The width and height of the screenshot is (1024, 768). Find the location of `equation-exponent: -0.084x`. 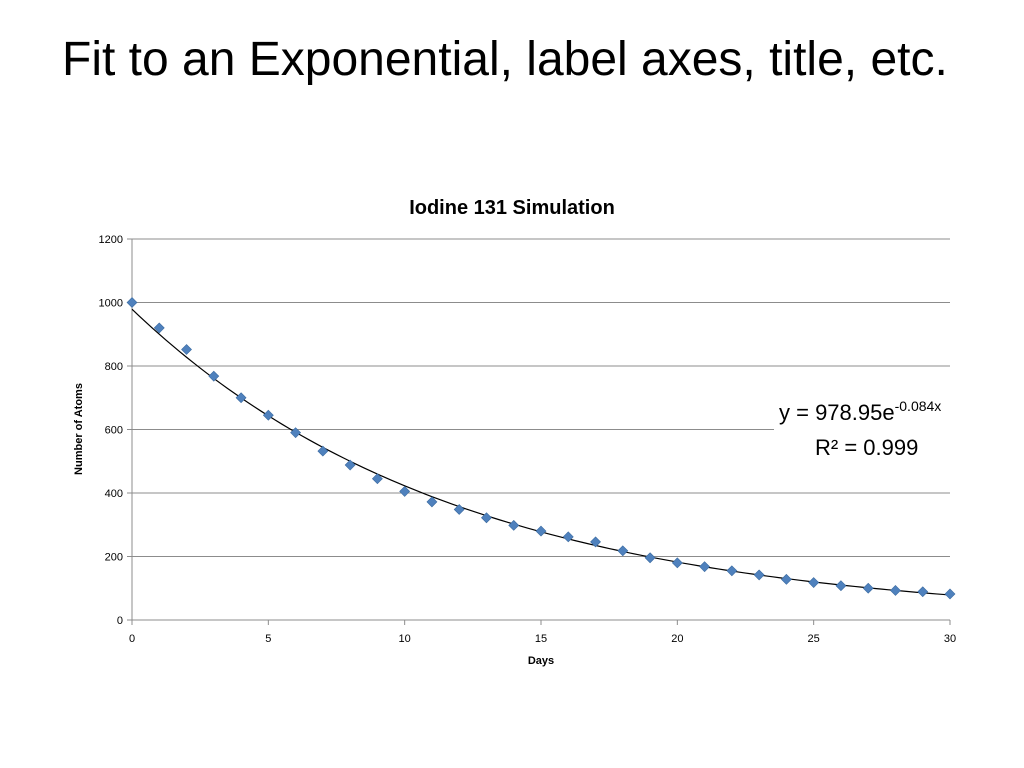

equation-exponent: -0.084x is located at coordinates (918, 406).